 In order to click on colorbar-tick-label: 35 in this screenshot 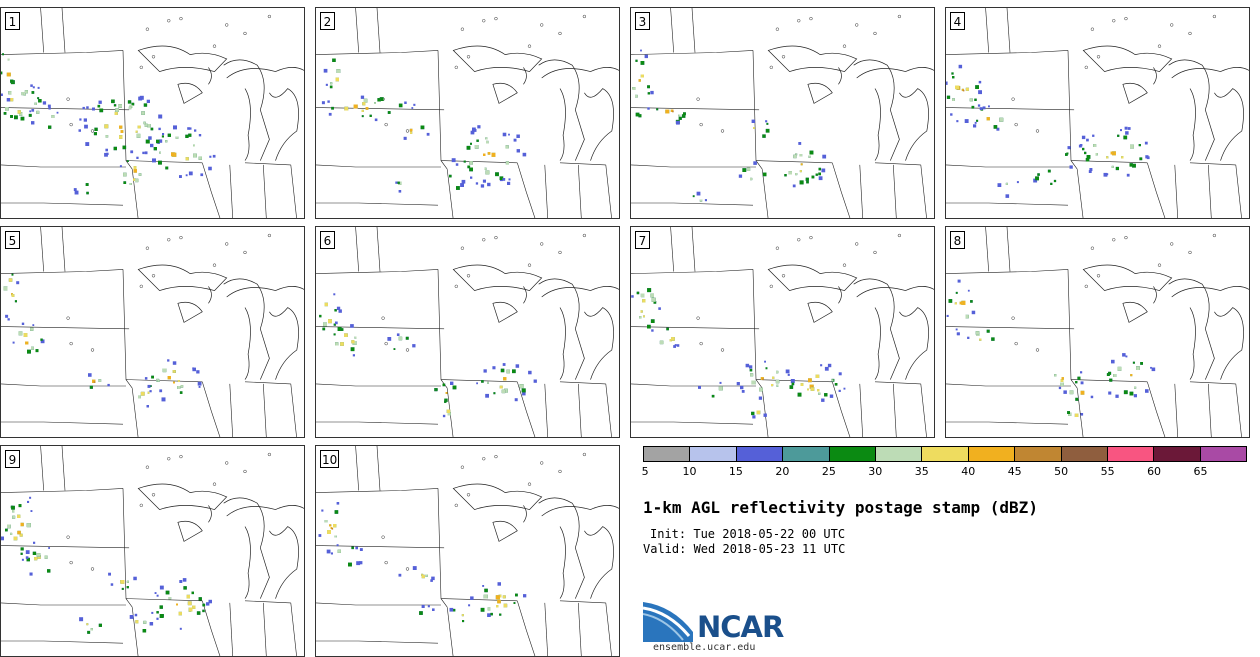, I will do `click(921, 471)`.